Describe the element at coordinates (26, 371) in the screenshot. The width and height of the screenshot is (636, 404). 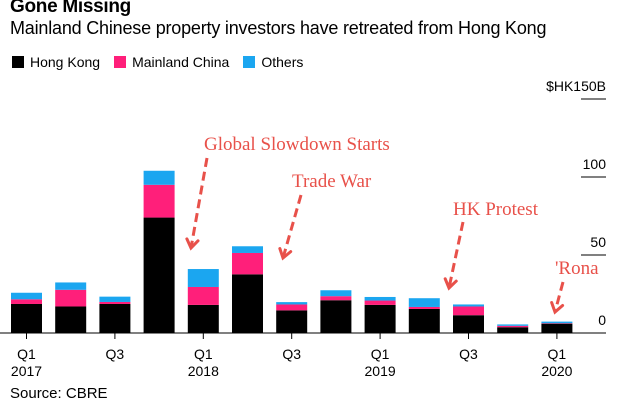
I see `x-tick-year-label: 2017` at that location.